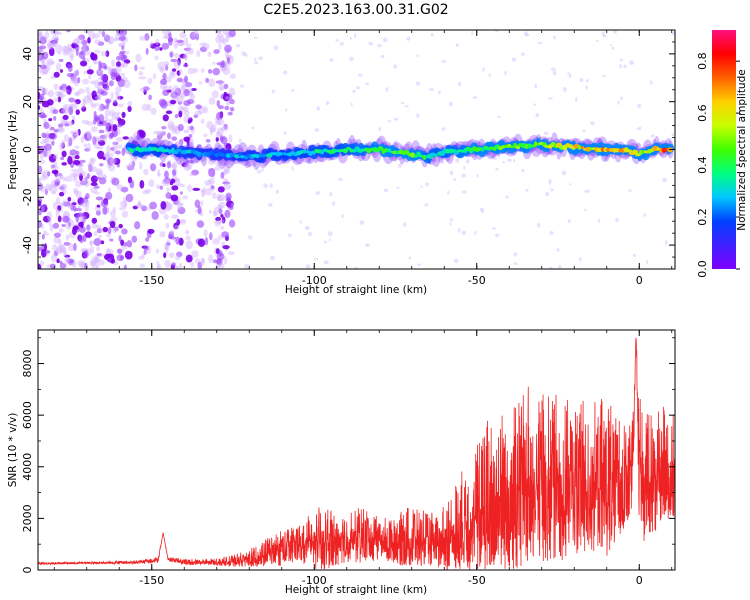 This screenshot has width=750, height=600. What do you see at coordinates (702, 269) in the screenshot?
I see `colorbar-tick-label: 0.0` at bounding box center [702, 269].